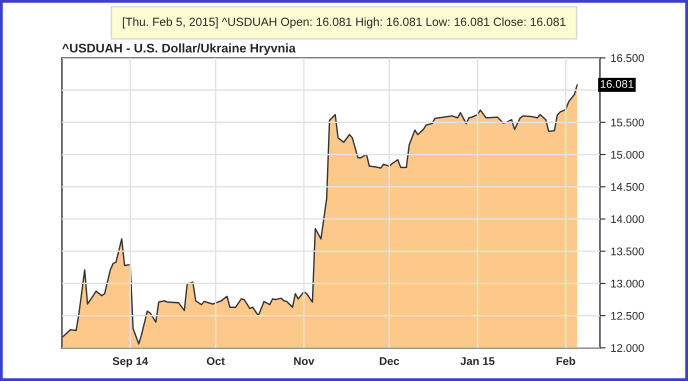 The width and height of the screenshot is (688, 381). What do you see at coordinates (627, 251) in the screenshot?
I see `y-tick-label: 13.500` at bounding box center [627, 251].